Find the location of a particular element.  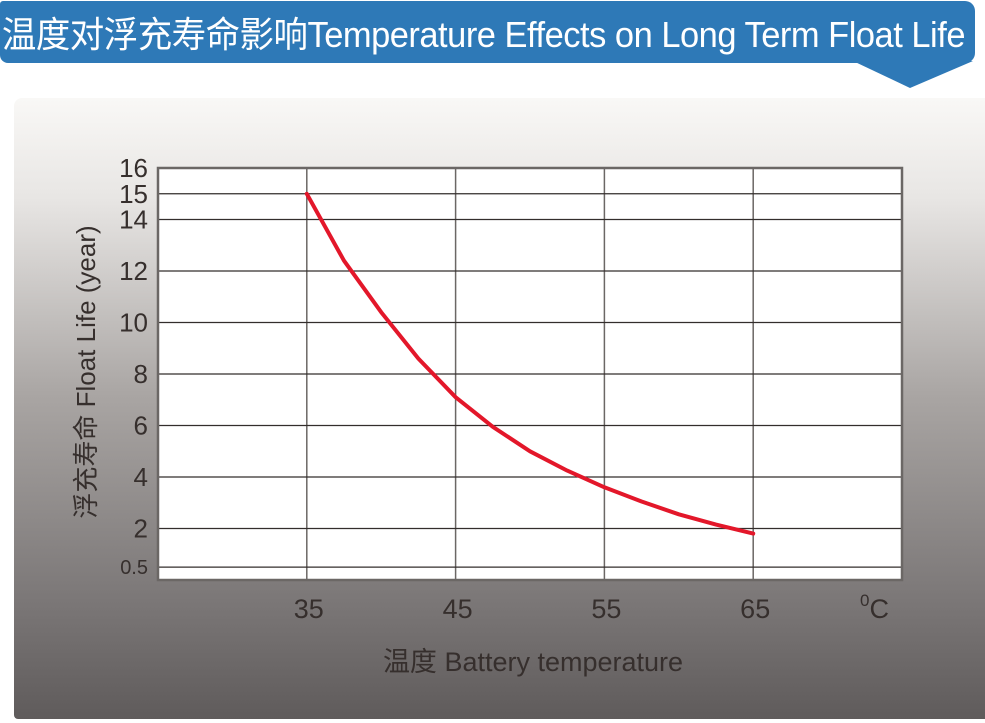

y-tick-label: 10 is located at coordinates (133, 323).